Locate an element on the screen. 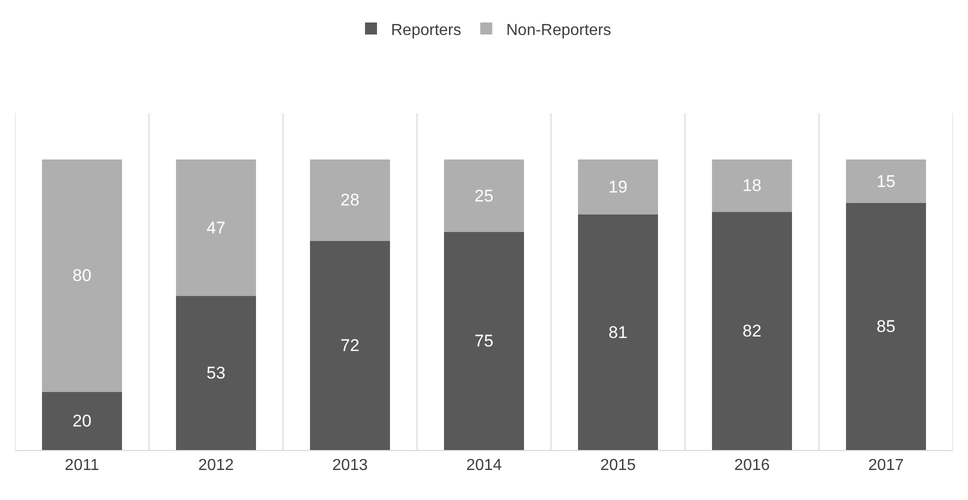 This screenshot has width=968, height=500. data-label: 82 is located at coordinates (752, 330).